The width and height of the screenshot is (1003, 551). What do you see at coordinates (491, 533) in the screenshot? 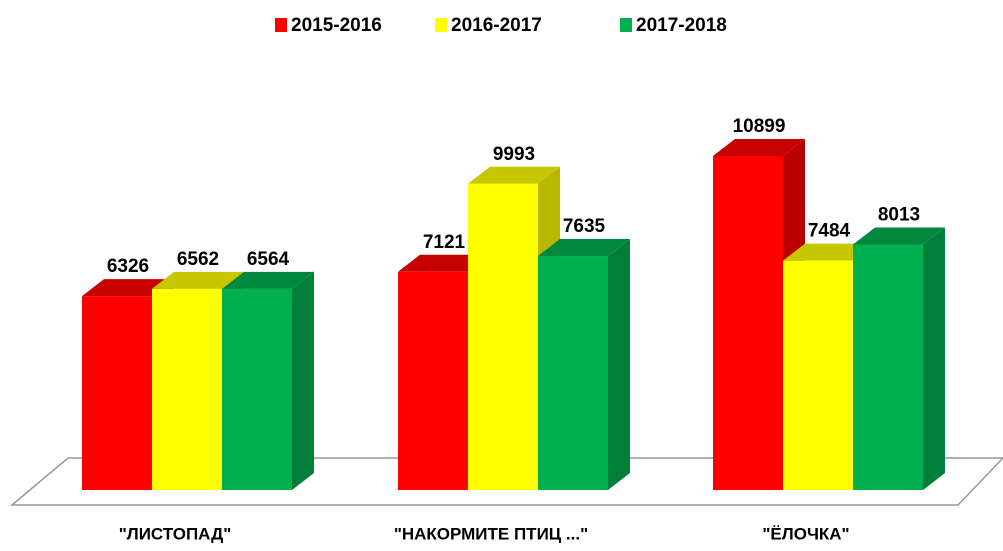
I see `category-label: "НАКОРМИТЕ ПТИЦ ..."` at bounding box center [491, 533].